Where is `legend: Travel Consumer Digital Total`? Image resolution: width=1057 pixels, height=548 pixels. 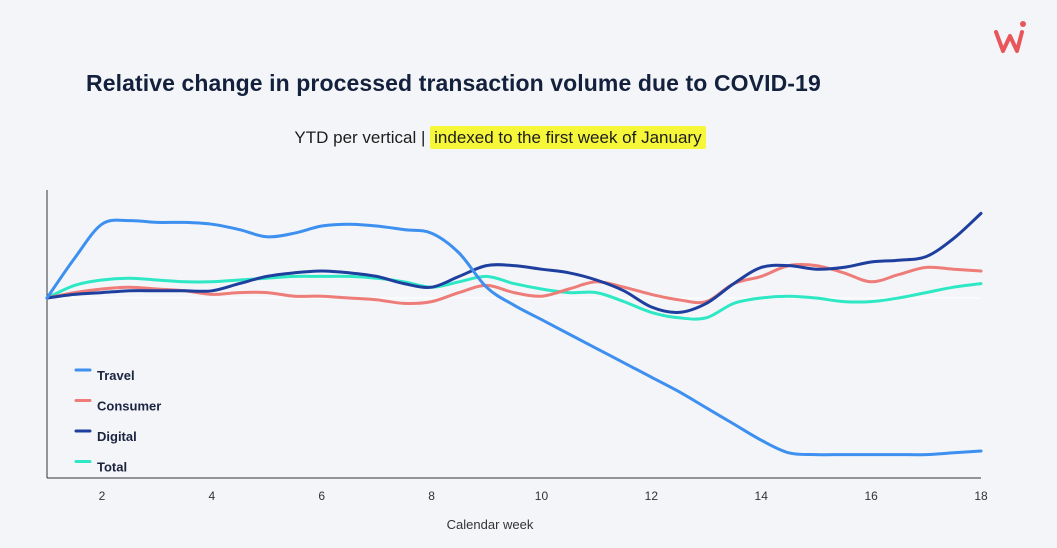 legend: Travel Consumer Digital Total is located at coordinates (117, 421).